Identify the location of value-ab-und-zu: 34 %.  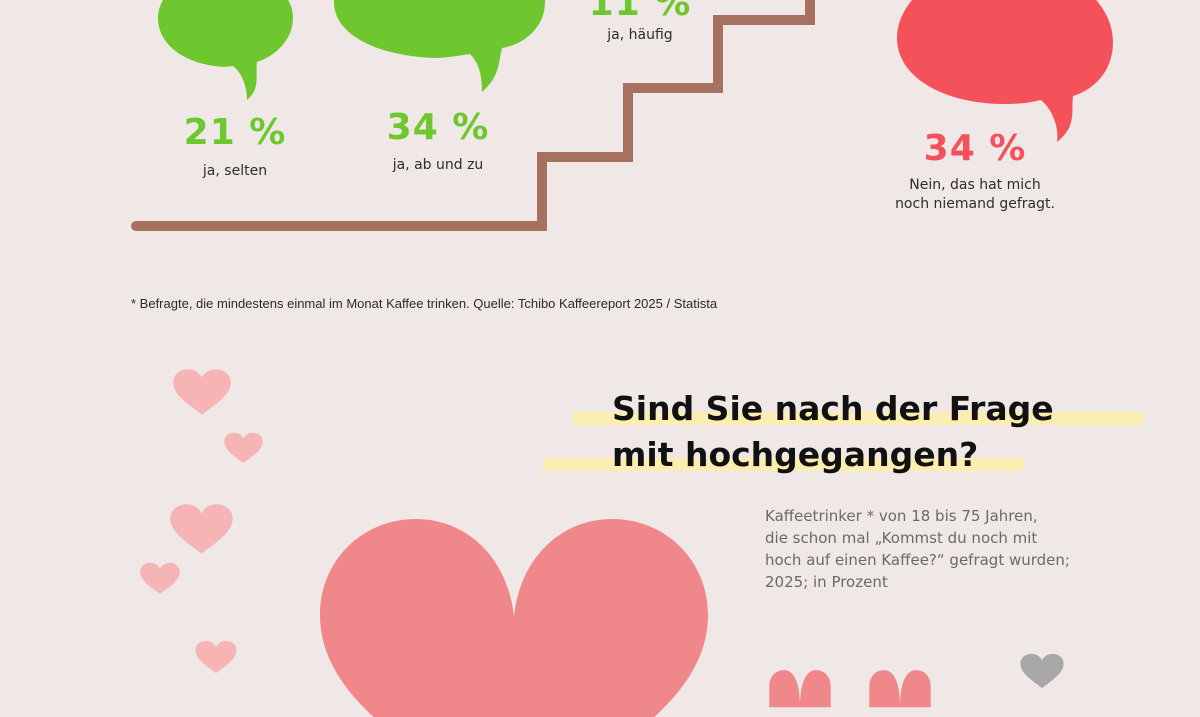
(438, 127).